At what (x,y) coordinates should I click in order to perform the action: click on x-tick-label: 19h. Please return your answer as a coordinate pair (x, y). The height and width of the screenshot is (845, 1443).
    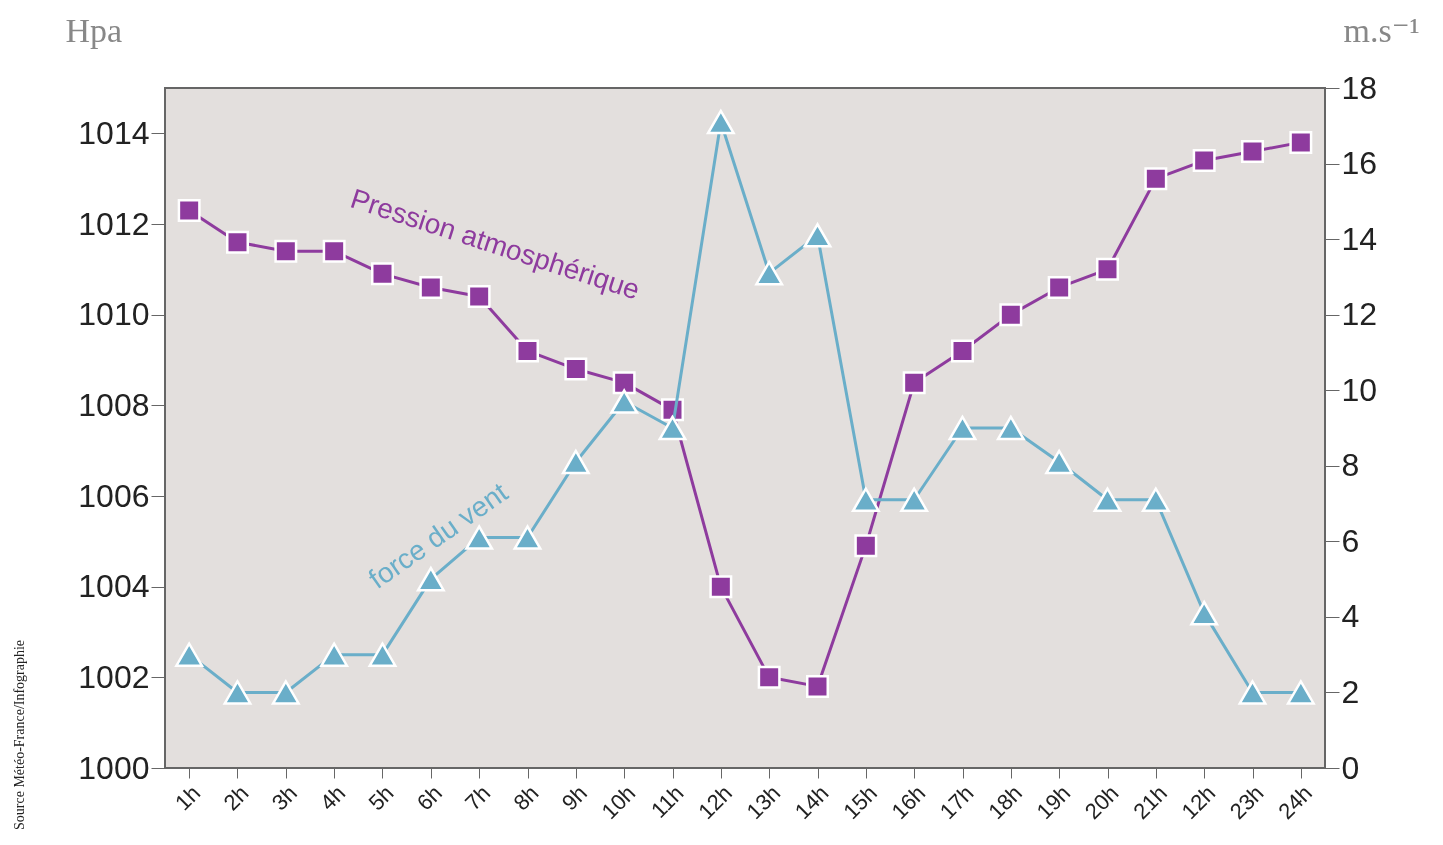
    Looking at the image, I should click on (1053, 802).